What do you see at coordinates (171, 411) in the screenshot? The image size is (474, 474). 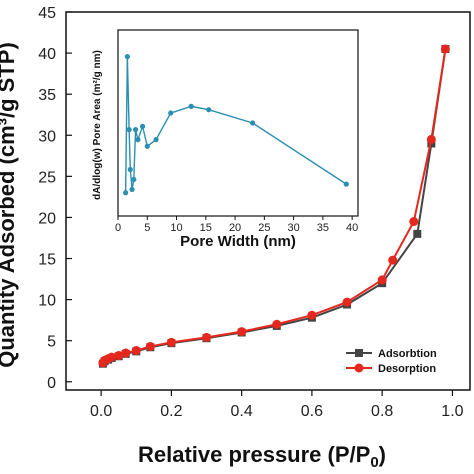 I see `main-x-tick-label: 0.2` at bounding box center [171, 411].